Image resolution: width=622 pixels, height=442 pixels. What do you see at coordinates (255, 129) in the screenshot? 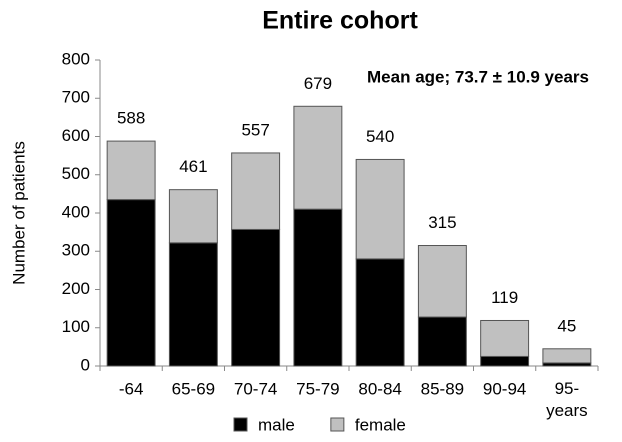
I see `total-label: 557` at bounding box center [255, 129].